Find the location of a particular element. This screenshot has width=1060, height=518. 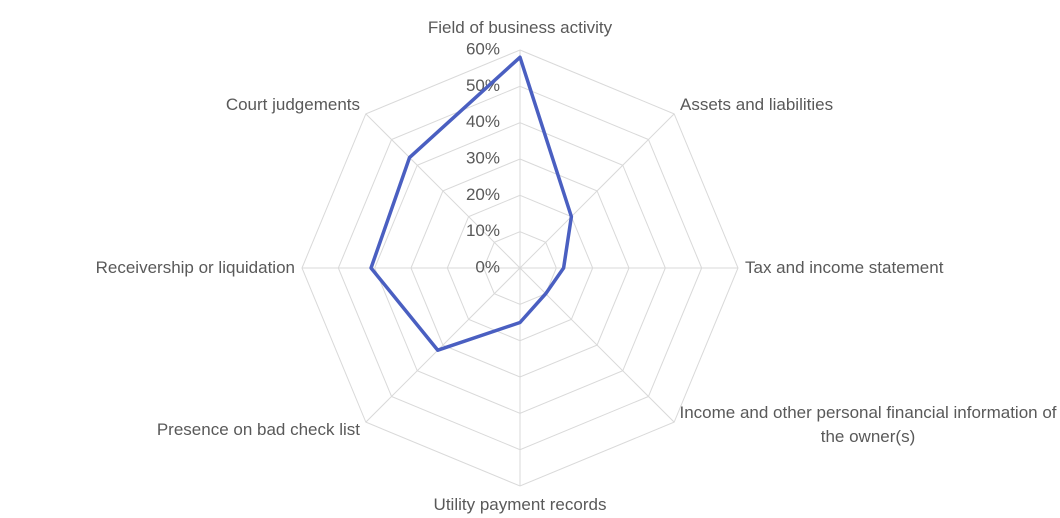

category-label: Field of business activity is located at coordinates (520, 27).